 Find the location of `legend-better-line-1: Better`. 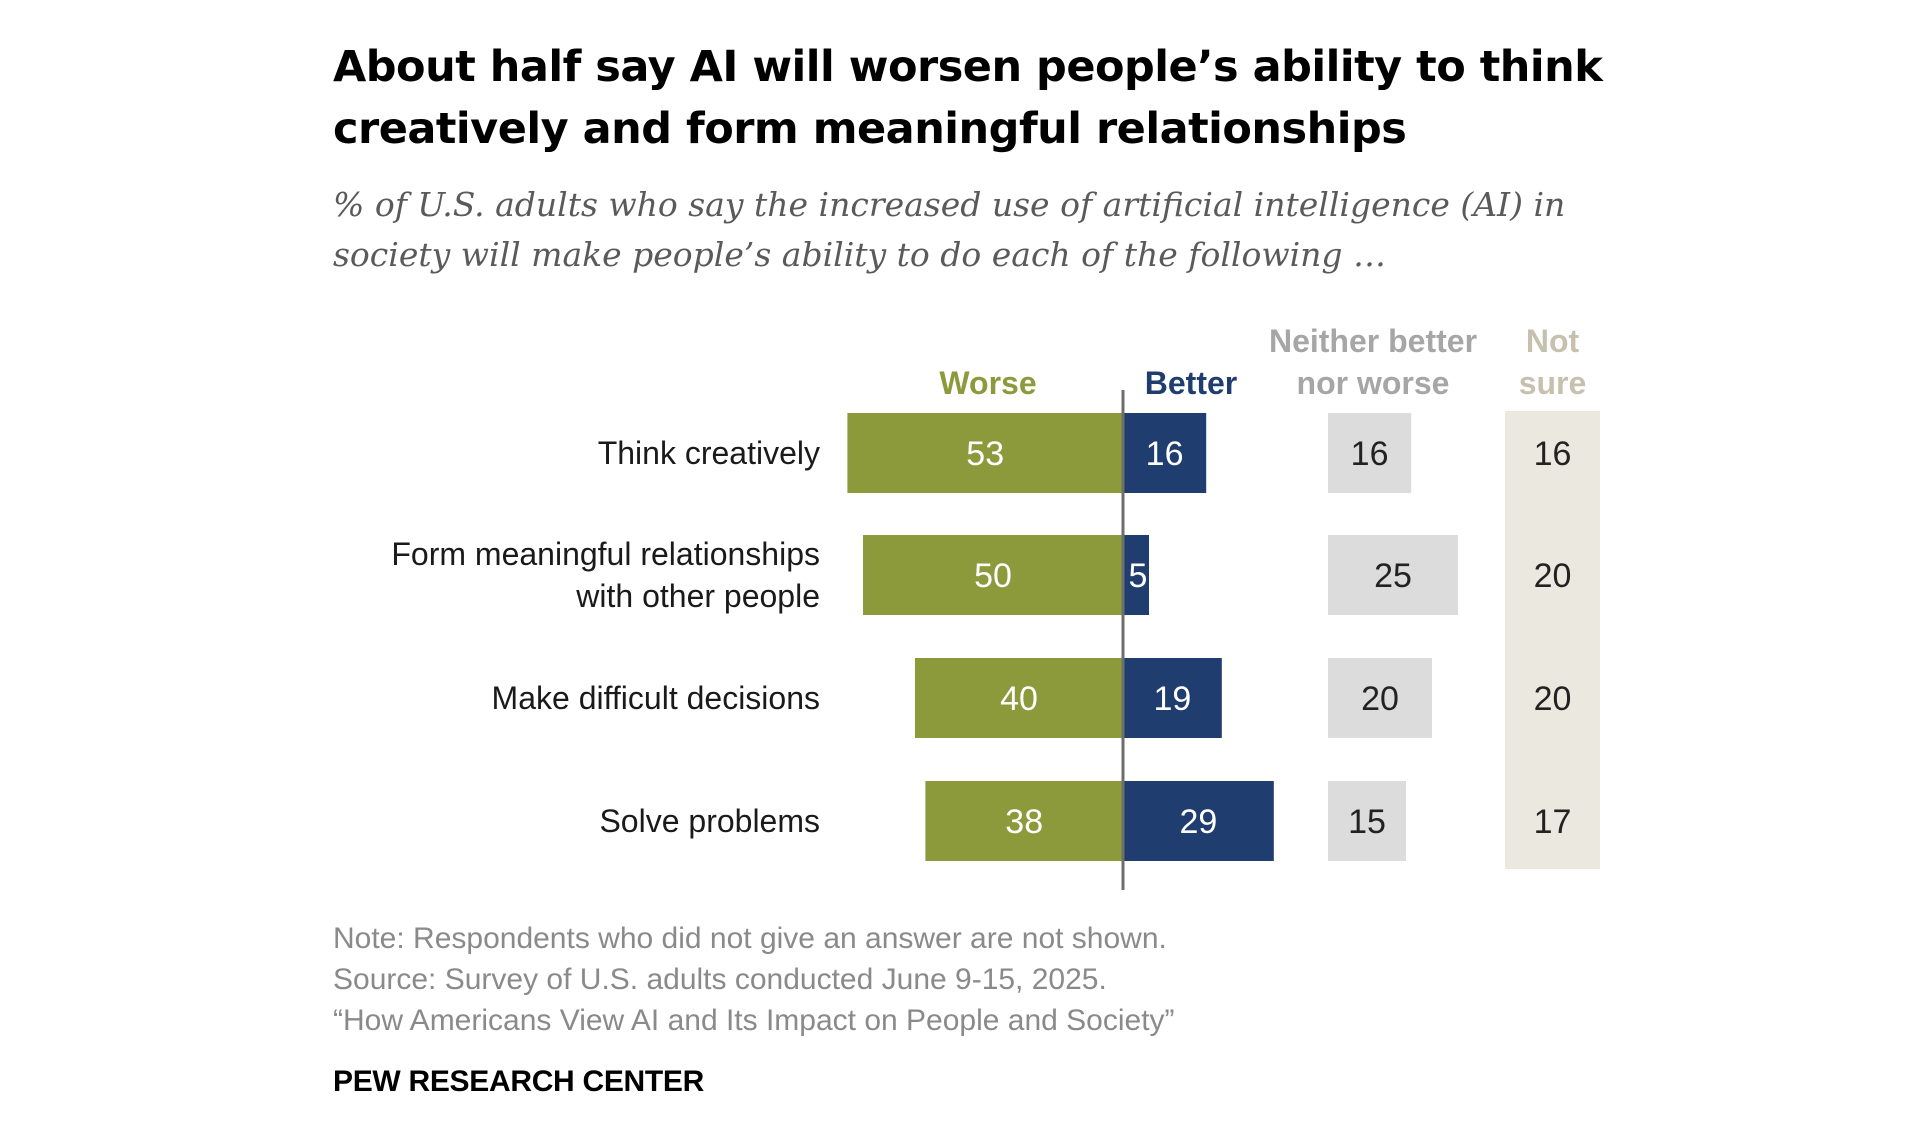

legend-better-line-1: Better is located at coordinates (1191, 383).